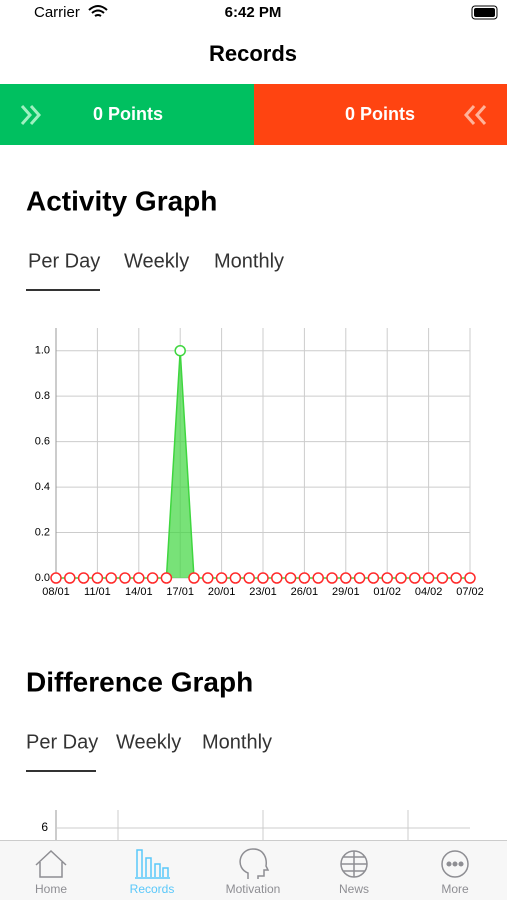  Describe the element at coordinates (455, 889) in the screenshot. I see `tab-label: More` at that location.